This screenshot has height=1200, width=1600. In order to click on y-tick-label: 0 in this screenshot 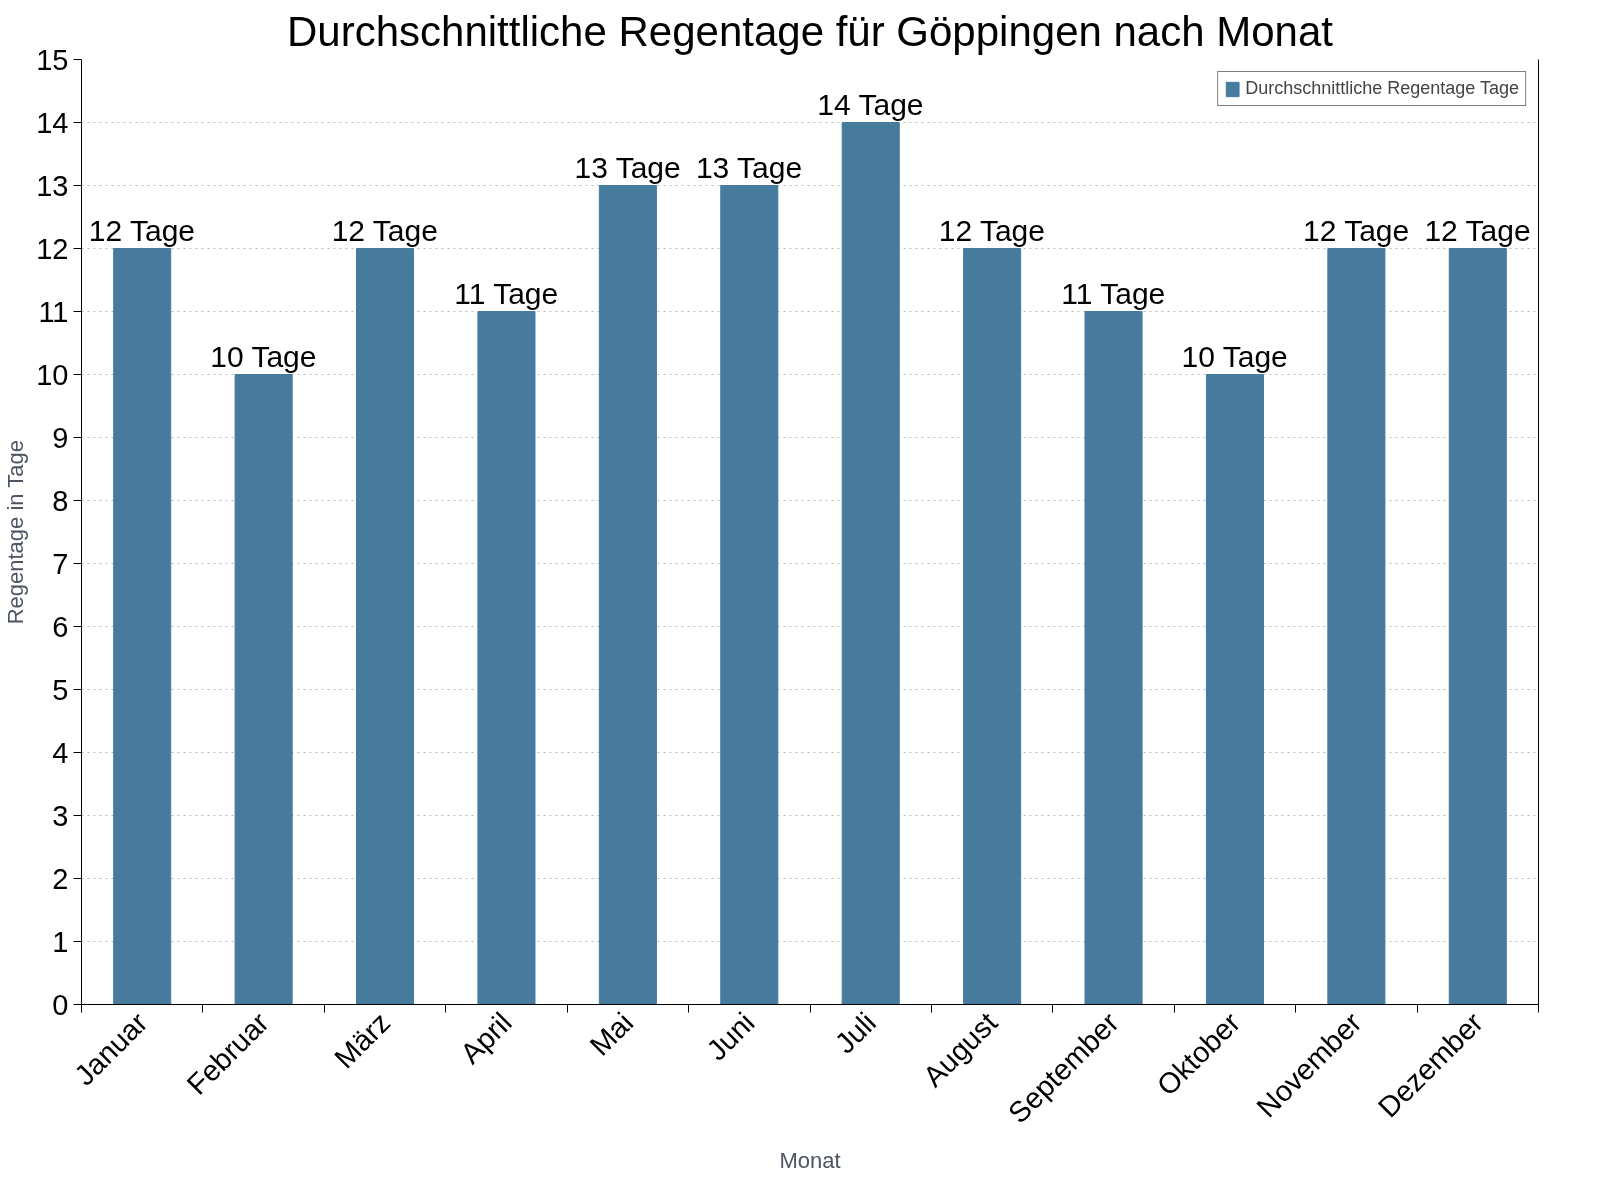, I will do `click(60, 1004)`.